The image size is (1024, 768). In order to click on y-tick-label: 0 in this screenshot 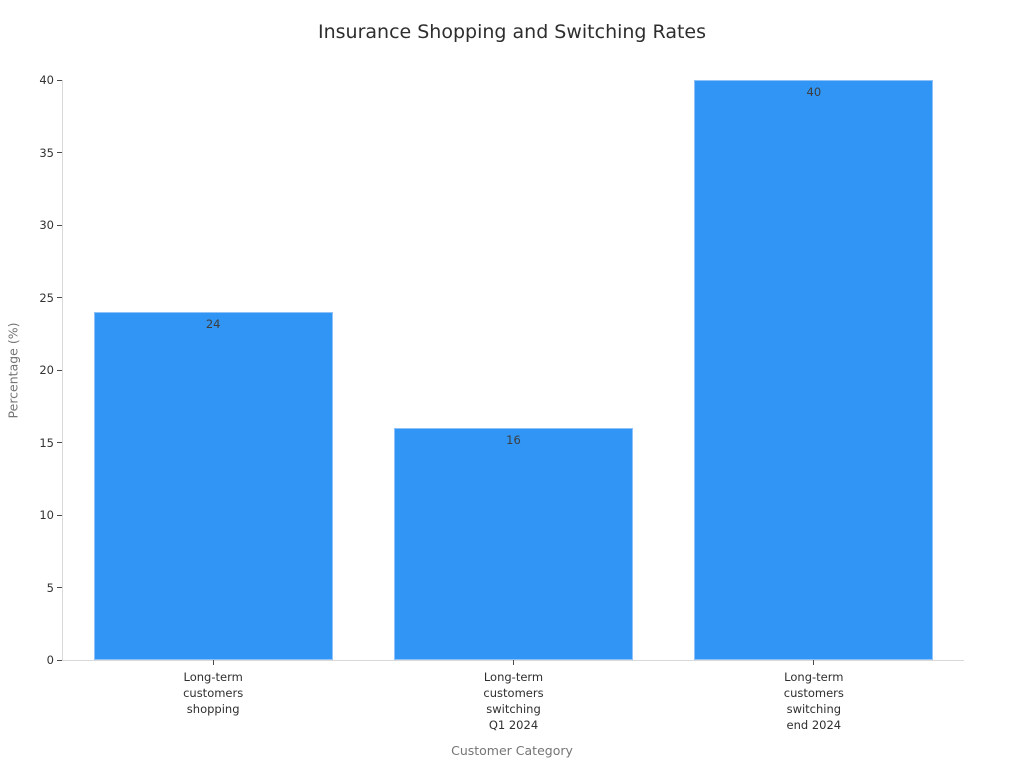, I will do `click(50, 660)`.